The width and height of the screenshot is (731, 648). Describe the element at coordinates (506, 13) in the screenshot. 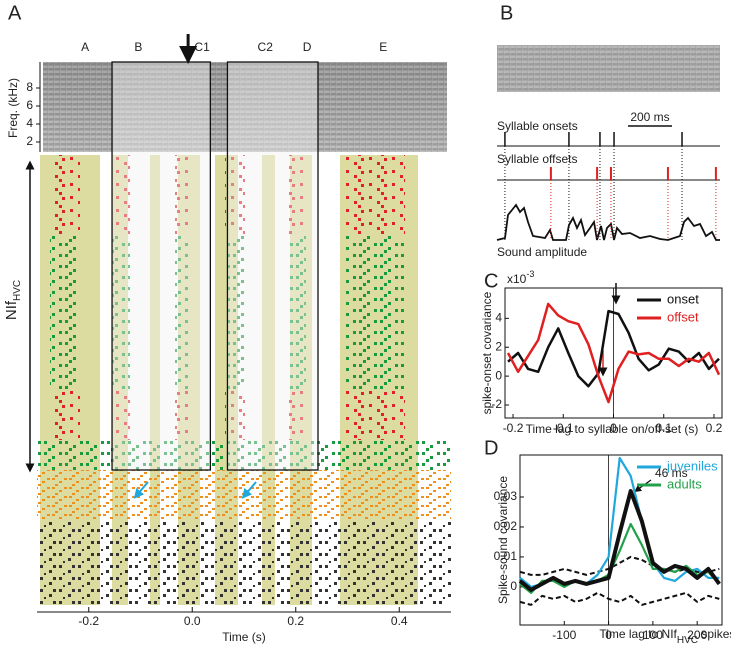

I see `panel-letter: B` at that location.